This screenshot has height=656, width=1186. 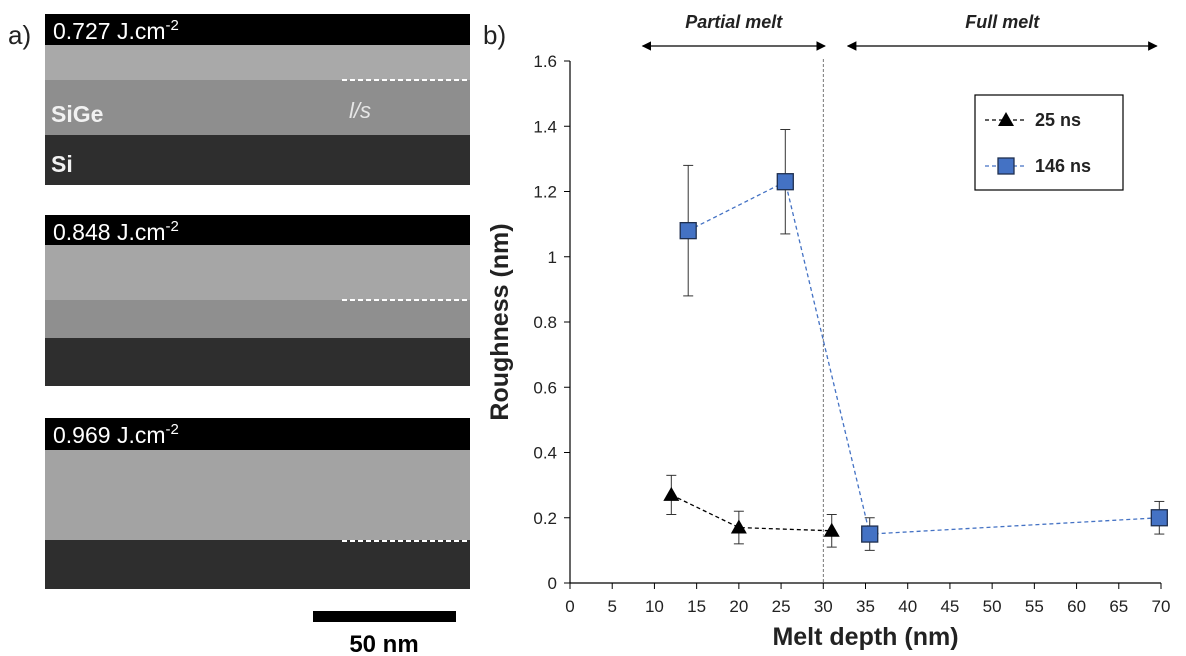 What do you see at coordinates (1161, 606) in the screenshot?
I see `x-tick-label: 70` at bounding box center [1161, 606].